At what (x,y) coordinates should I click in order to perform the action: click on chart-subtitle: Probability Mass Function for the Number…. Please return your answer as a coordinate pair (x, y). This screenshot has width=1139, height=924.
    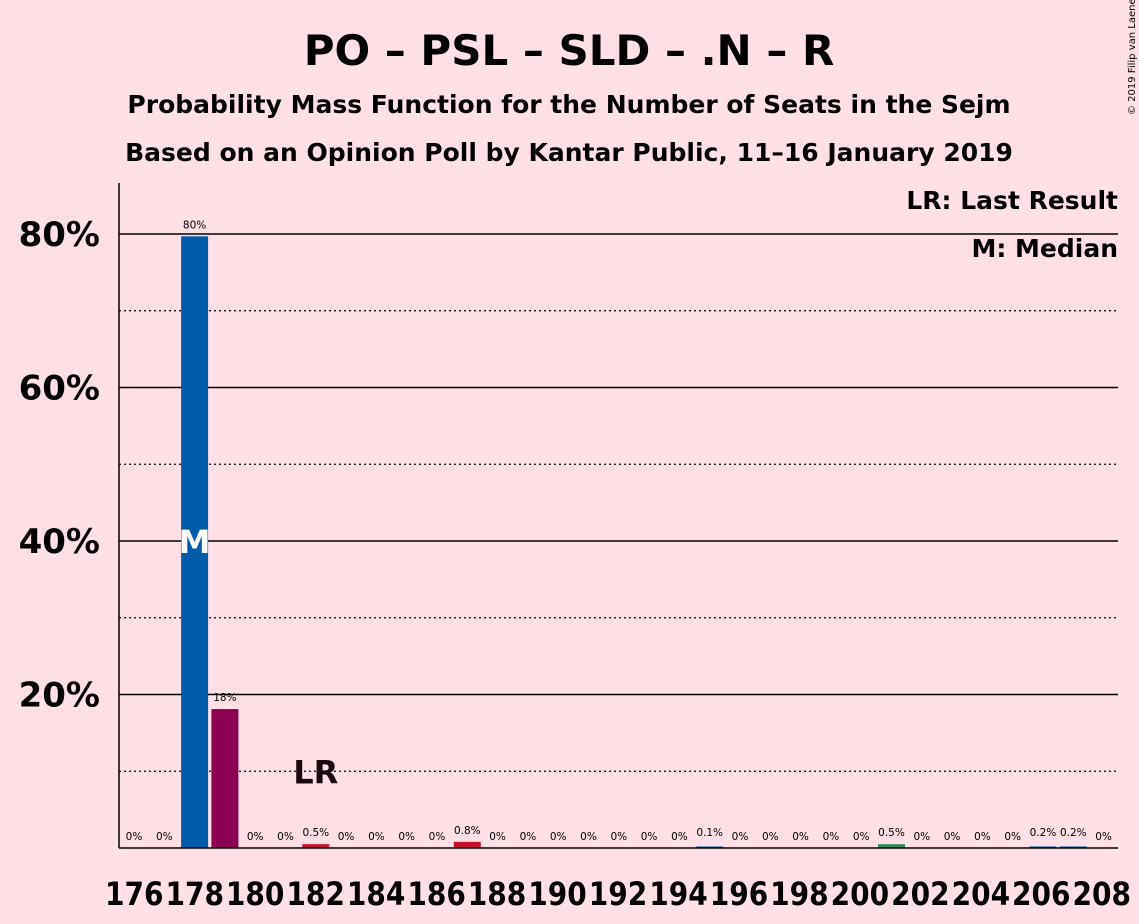
    Looking at the image, I should click on (568, 104).